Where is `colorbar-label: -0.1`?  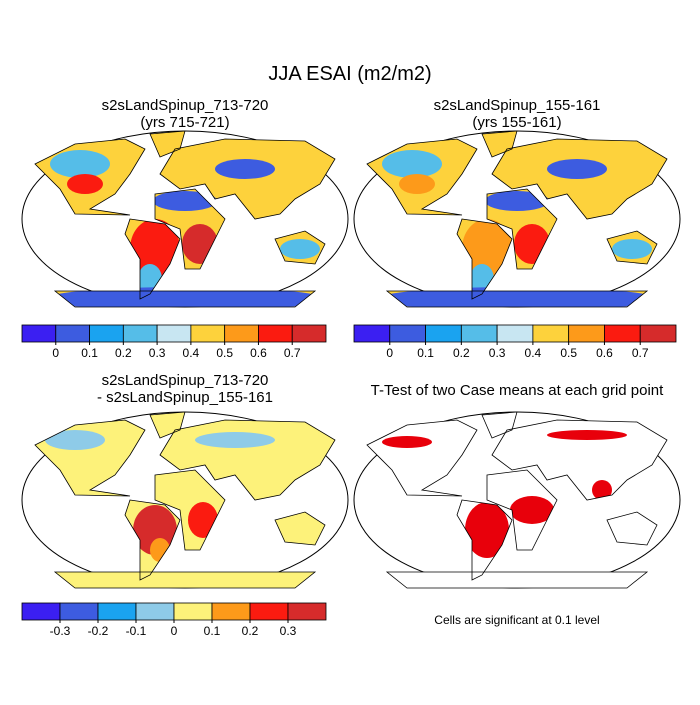 colorbar-label: -0.1 is located at coordinates (136, 631).